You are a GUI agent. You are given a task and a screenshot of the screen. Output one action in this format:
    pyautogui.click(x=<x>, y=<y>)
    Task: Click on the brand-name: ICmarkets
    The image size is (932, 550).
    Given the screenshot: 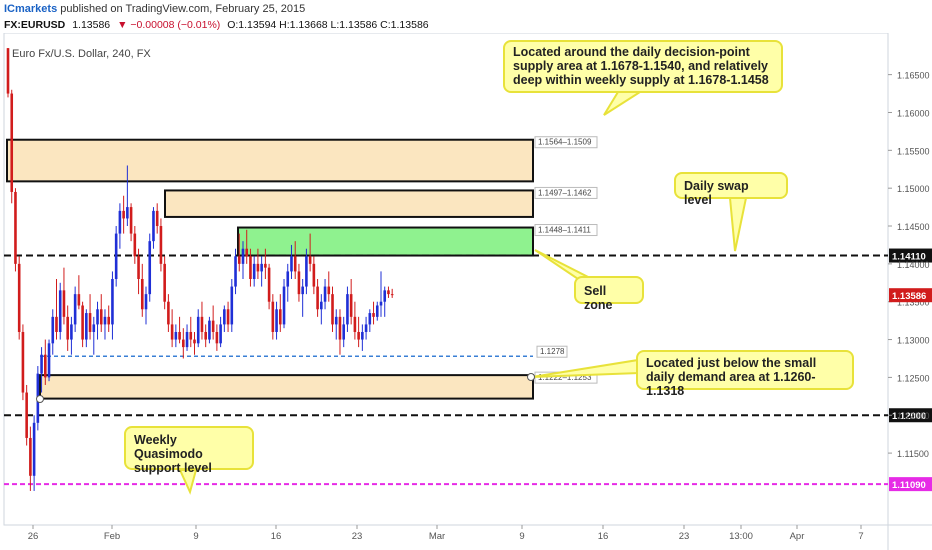 What is the action you would take?
    pyautogui.click(x=31, y=9)
    